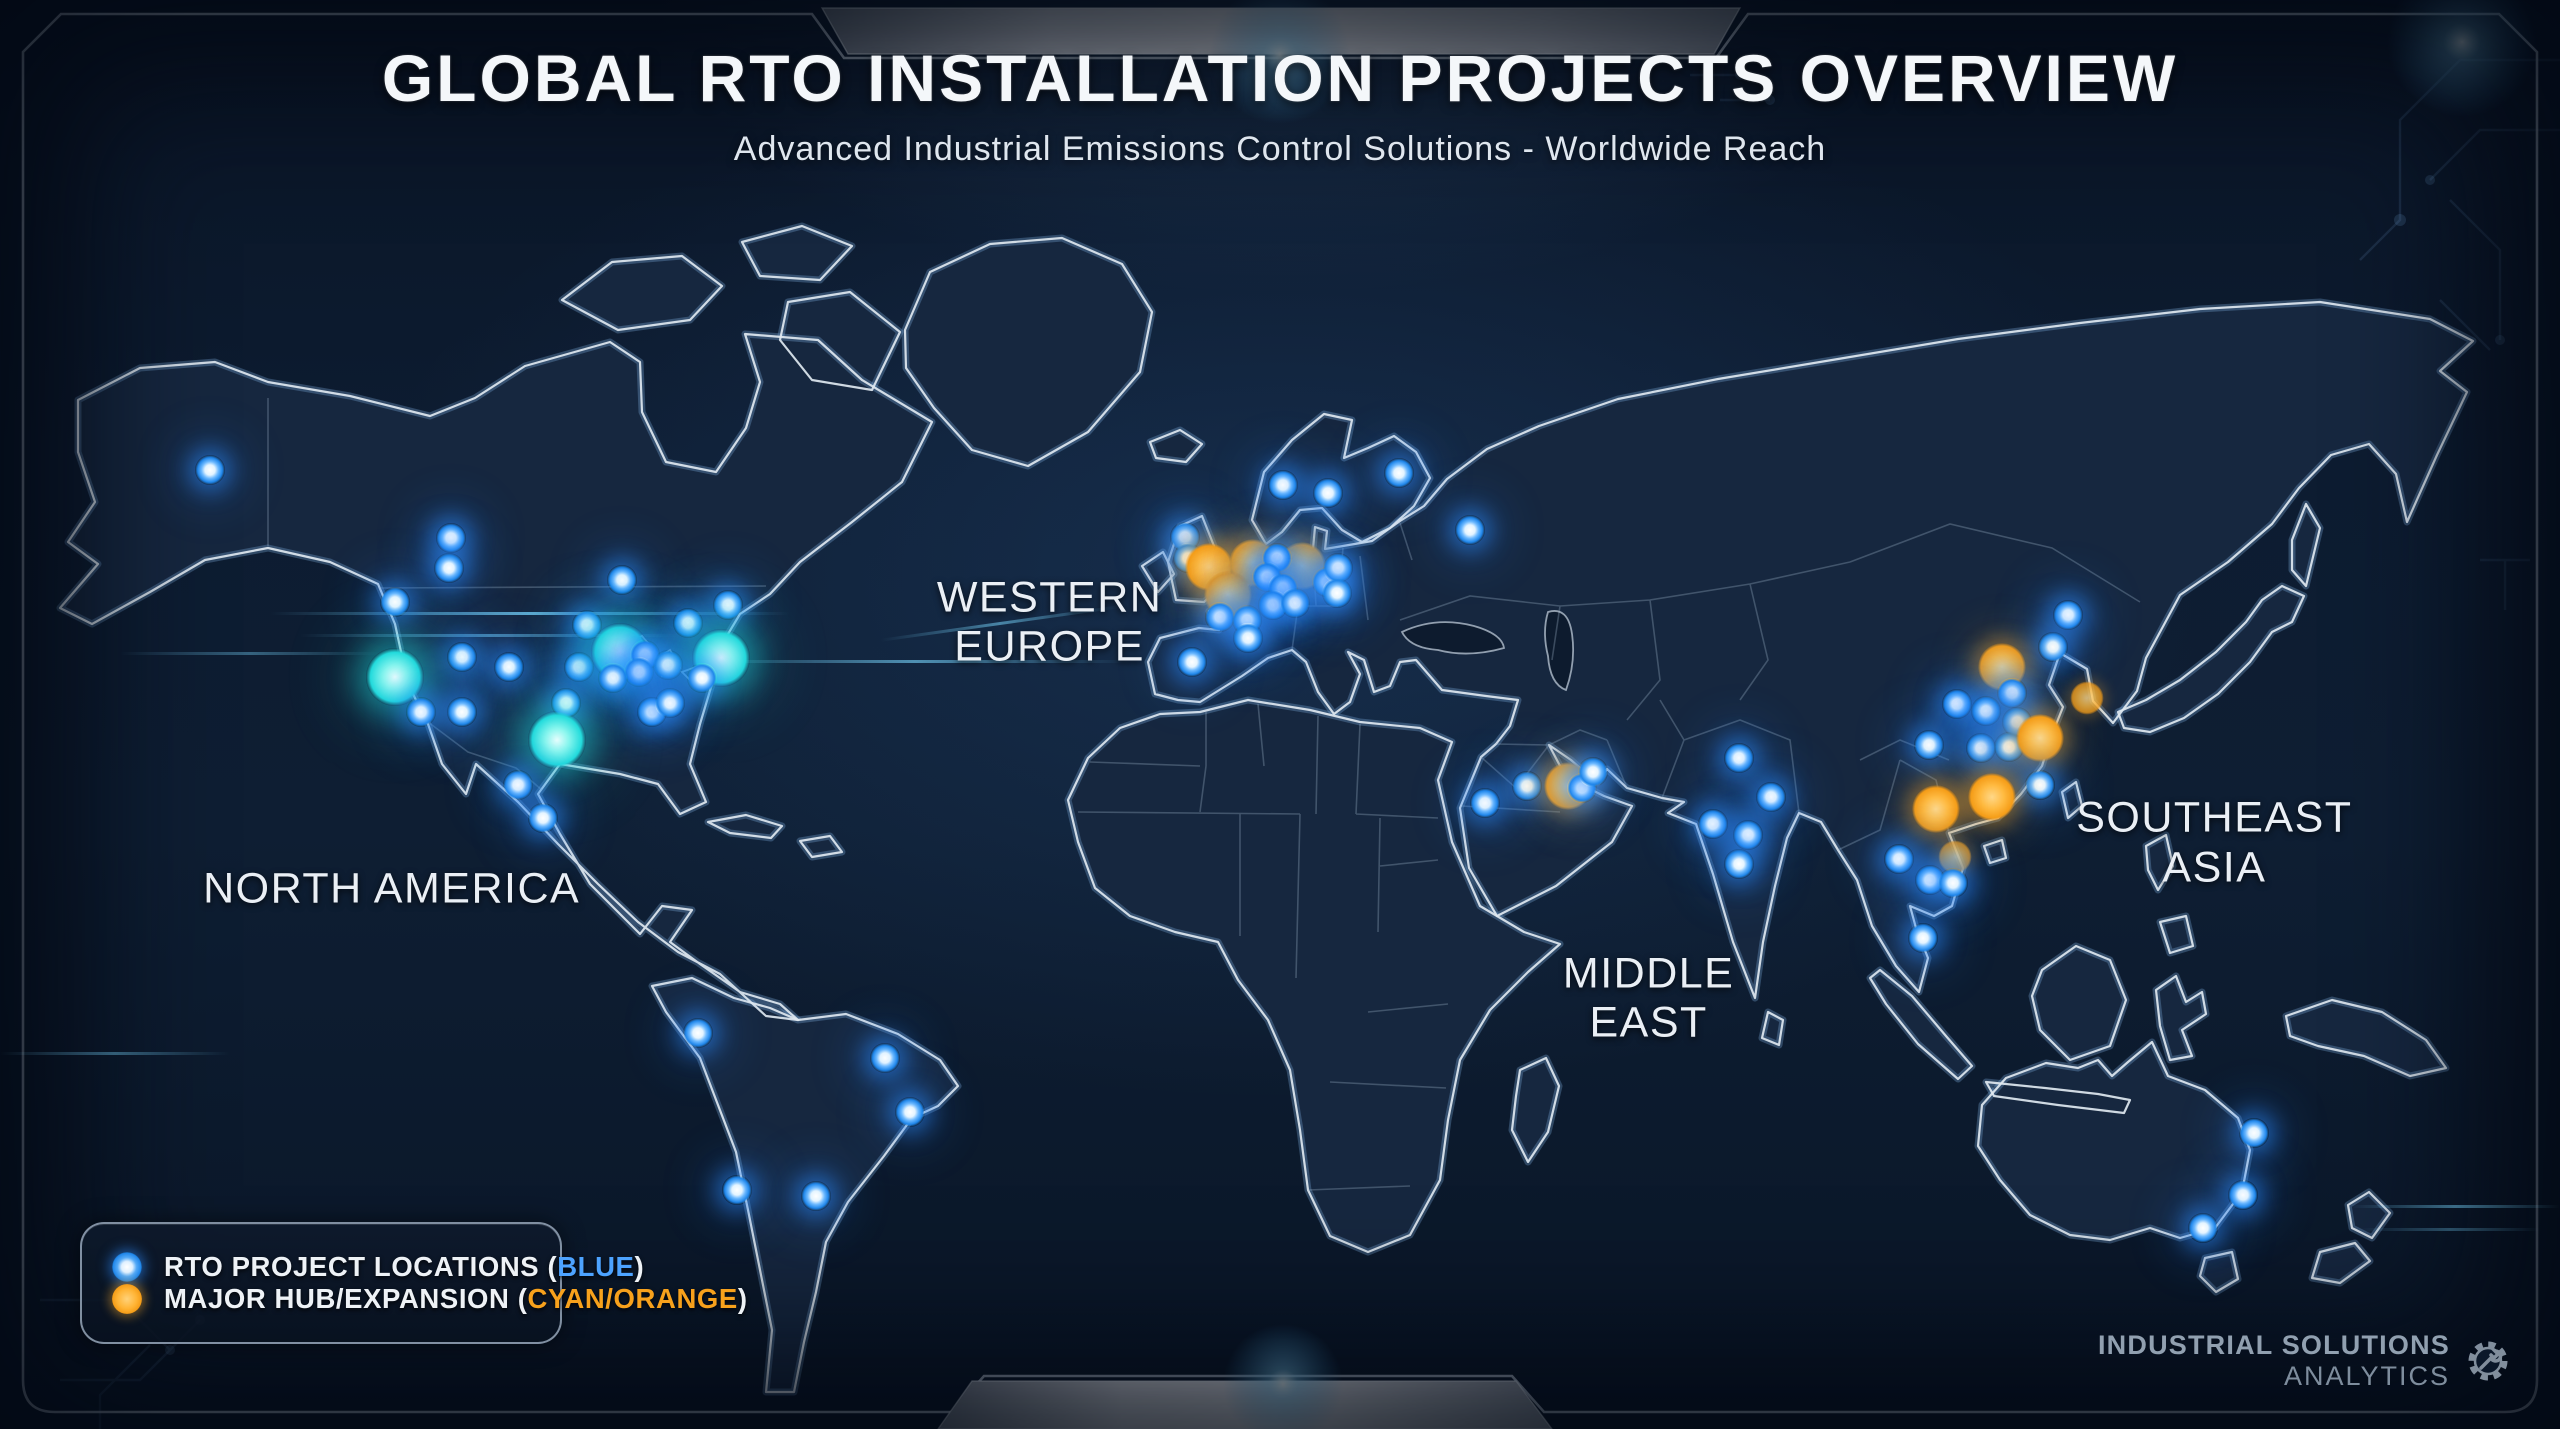 This screenshot has height=1429, width=2560. I want to click on legend-label: MAJOR HUB/EXPANSION (CYAN/ORANGE), so click(456, 1298).